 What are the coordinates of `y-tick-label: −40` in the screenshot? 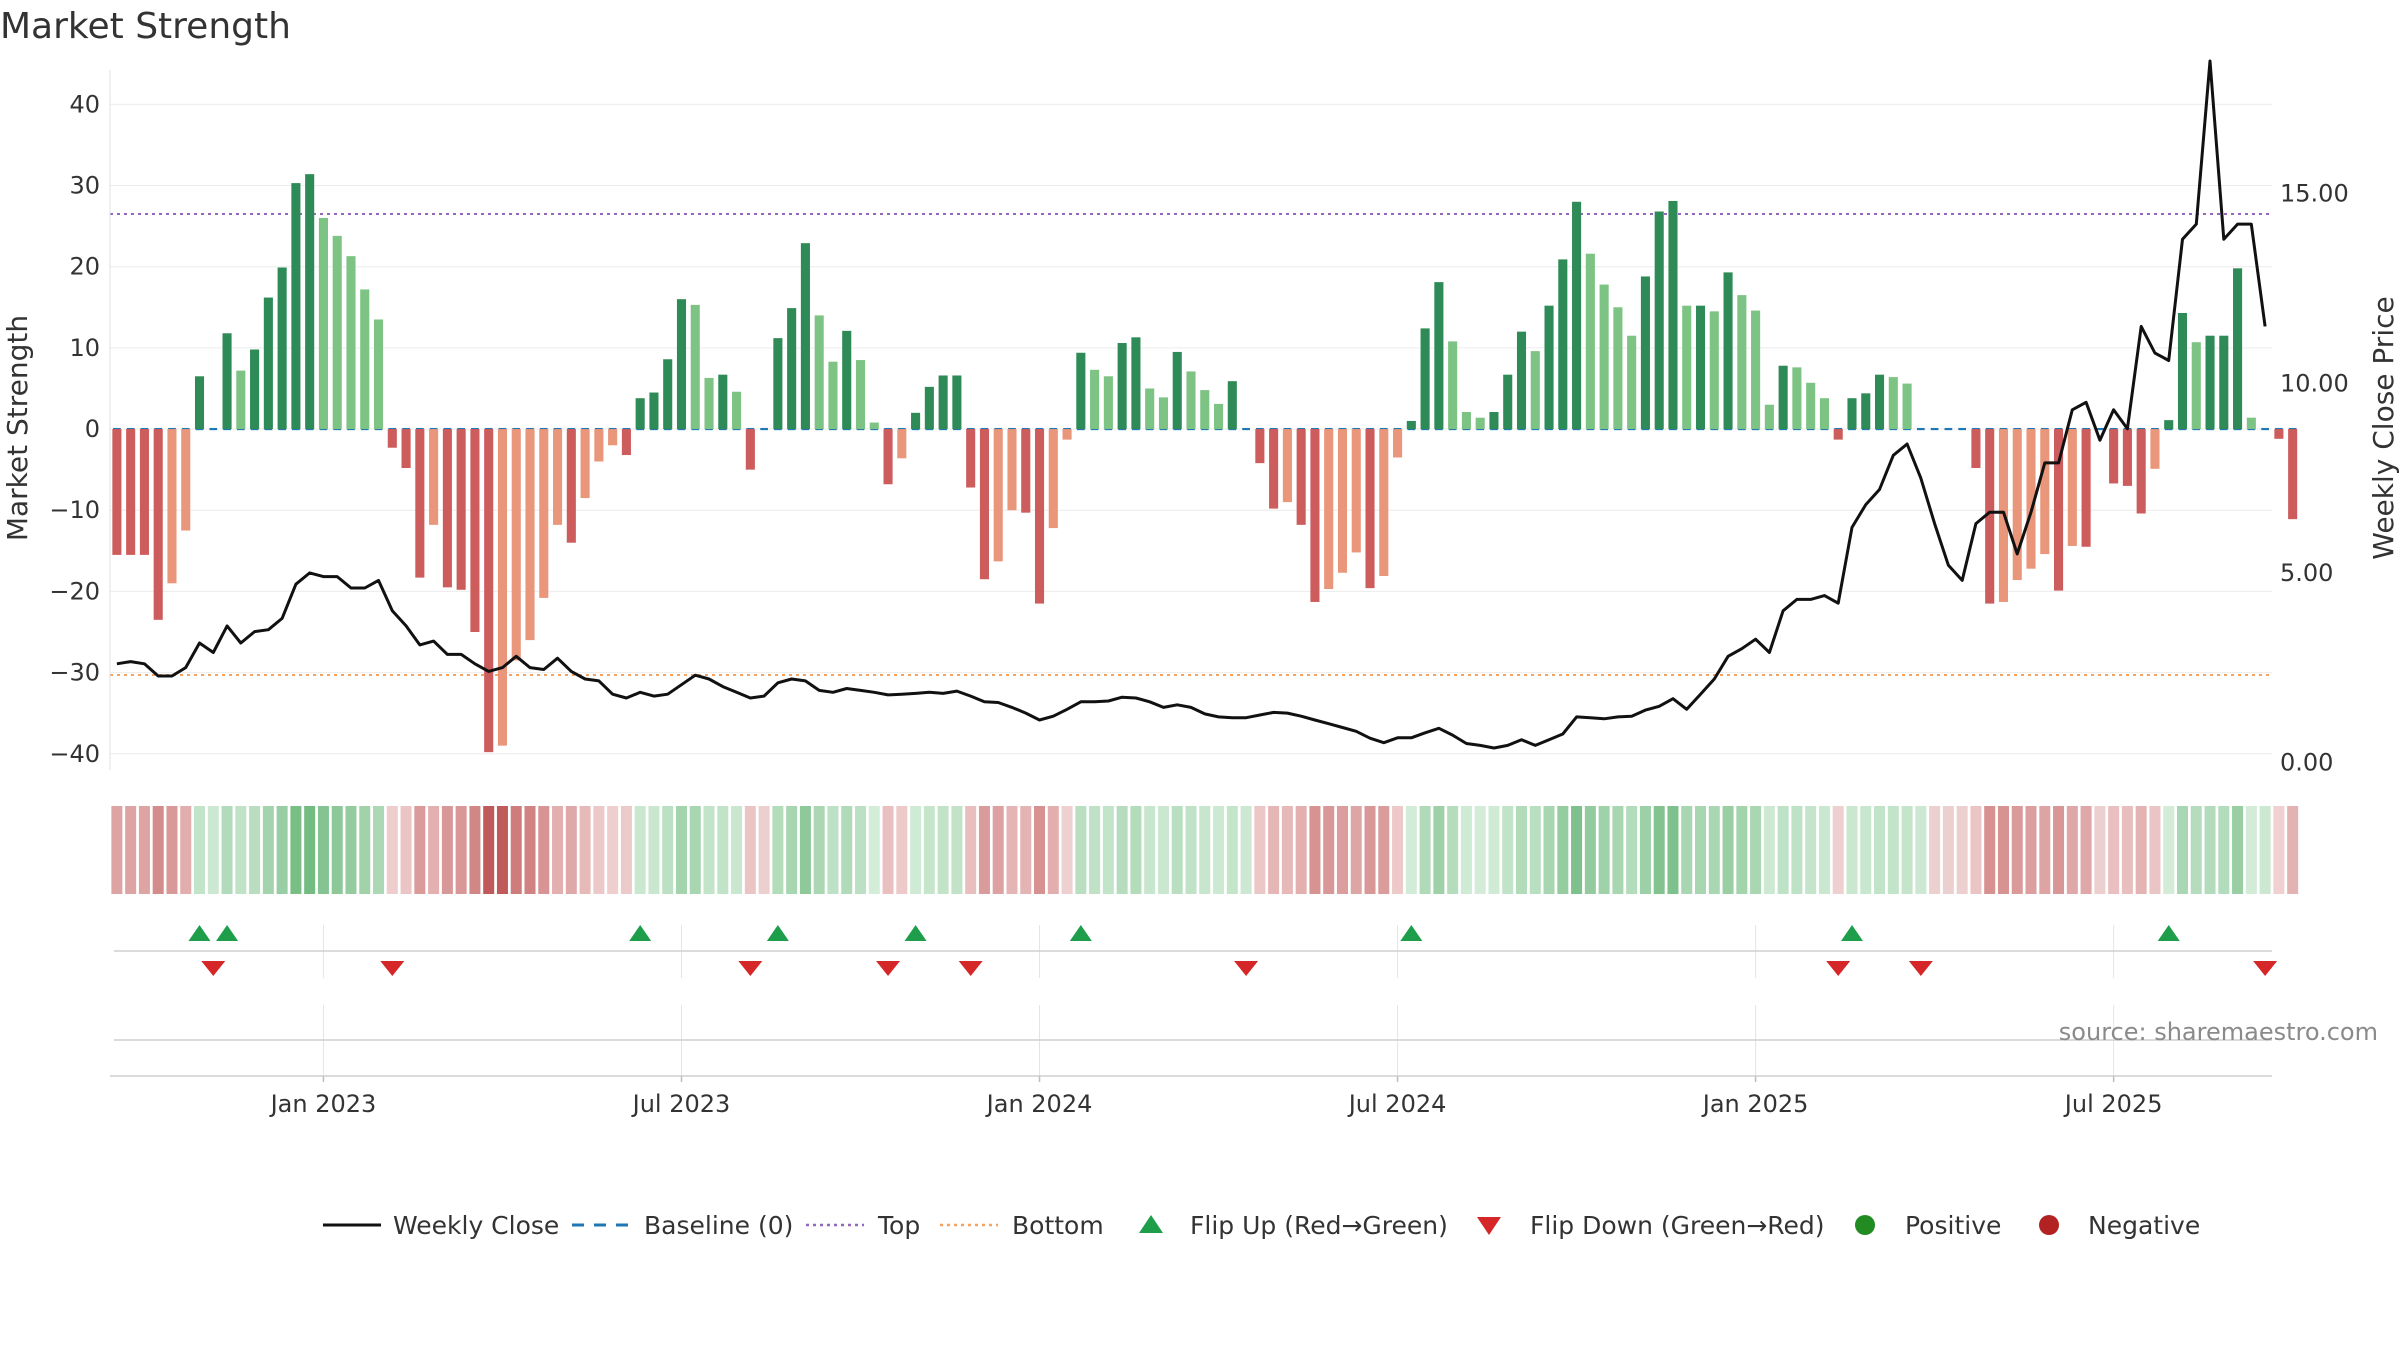 It's located at (74, 754).